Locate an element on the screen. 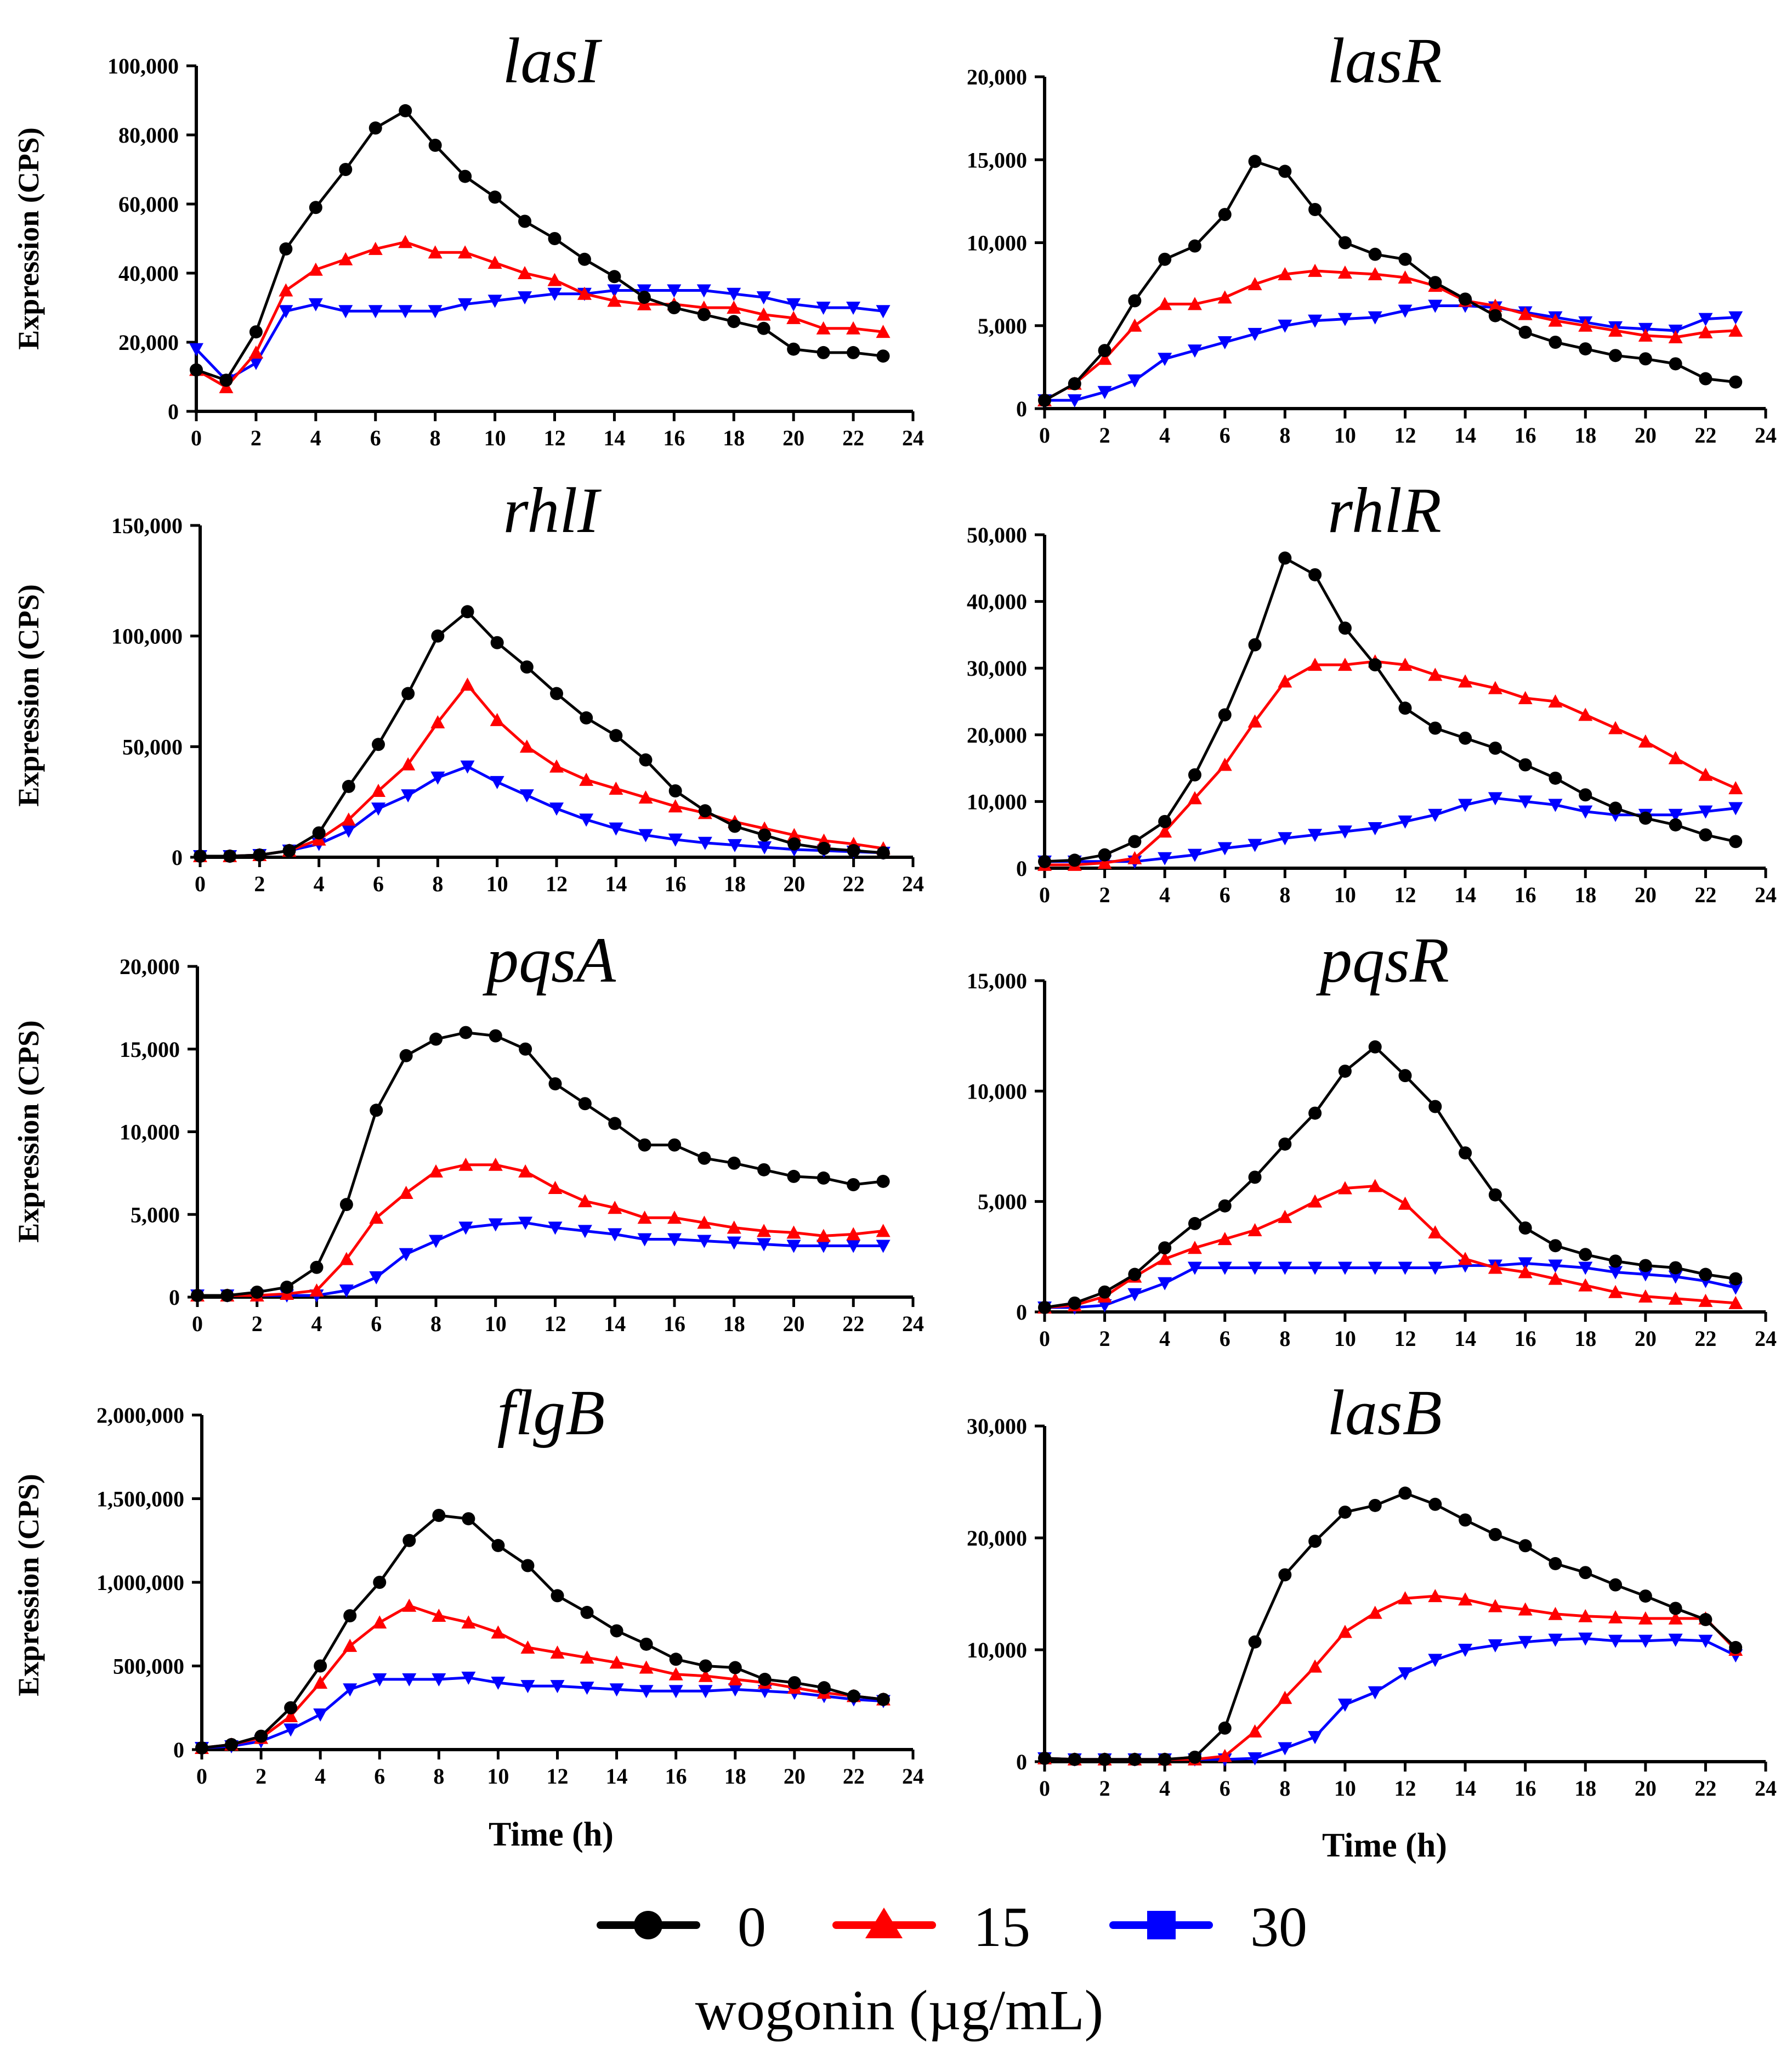  y-tick-label: 2,000,000 is located at coordinates (140, 1416).